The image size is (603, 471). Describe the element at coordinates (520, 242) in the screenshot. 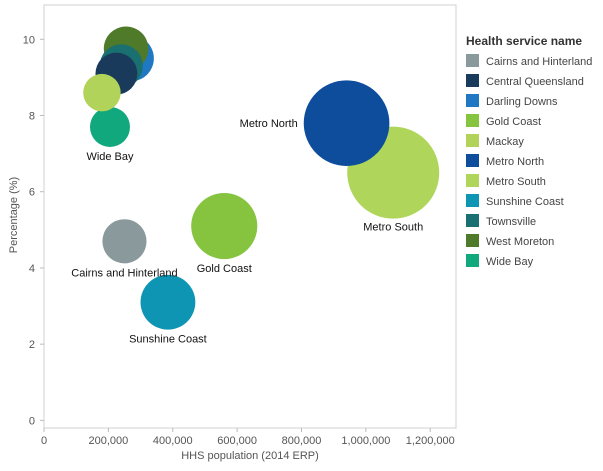

I see `legend-item-label: West Moreton` at that location.